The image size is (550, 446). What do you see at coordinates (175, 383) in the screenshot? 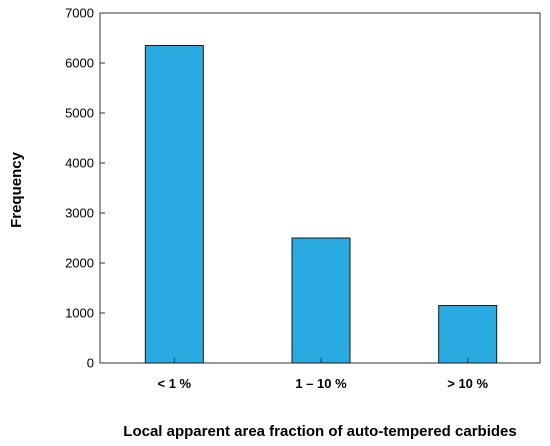
I see `x-tick-label: < 1 %` at bounding box center [175, 383].